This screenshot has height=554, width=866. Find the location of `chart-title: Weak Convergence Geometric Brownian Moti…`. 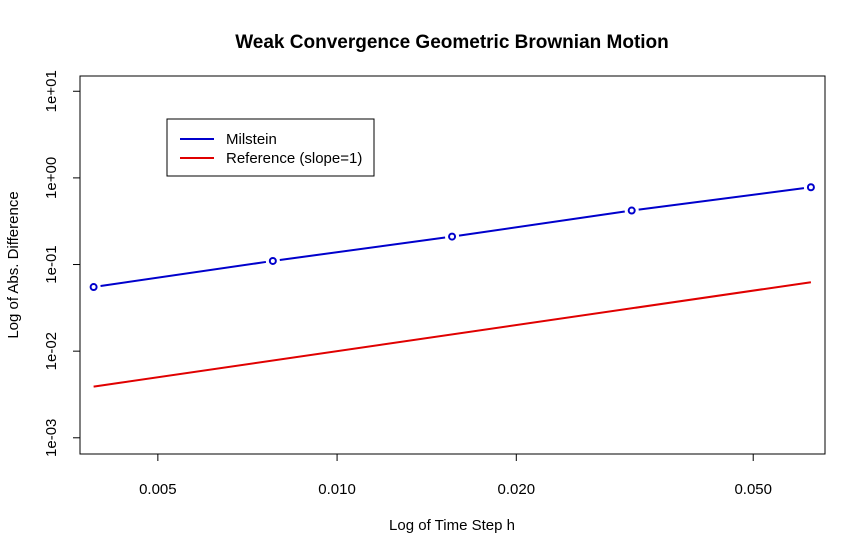

chart-title: Weak Convergence Geometric Brownian Moti… is located at coordinates (452, 42).